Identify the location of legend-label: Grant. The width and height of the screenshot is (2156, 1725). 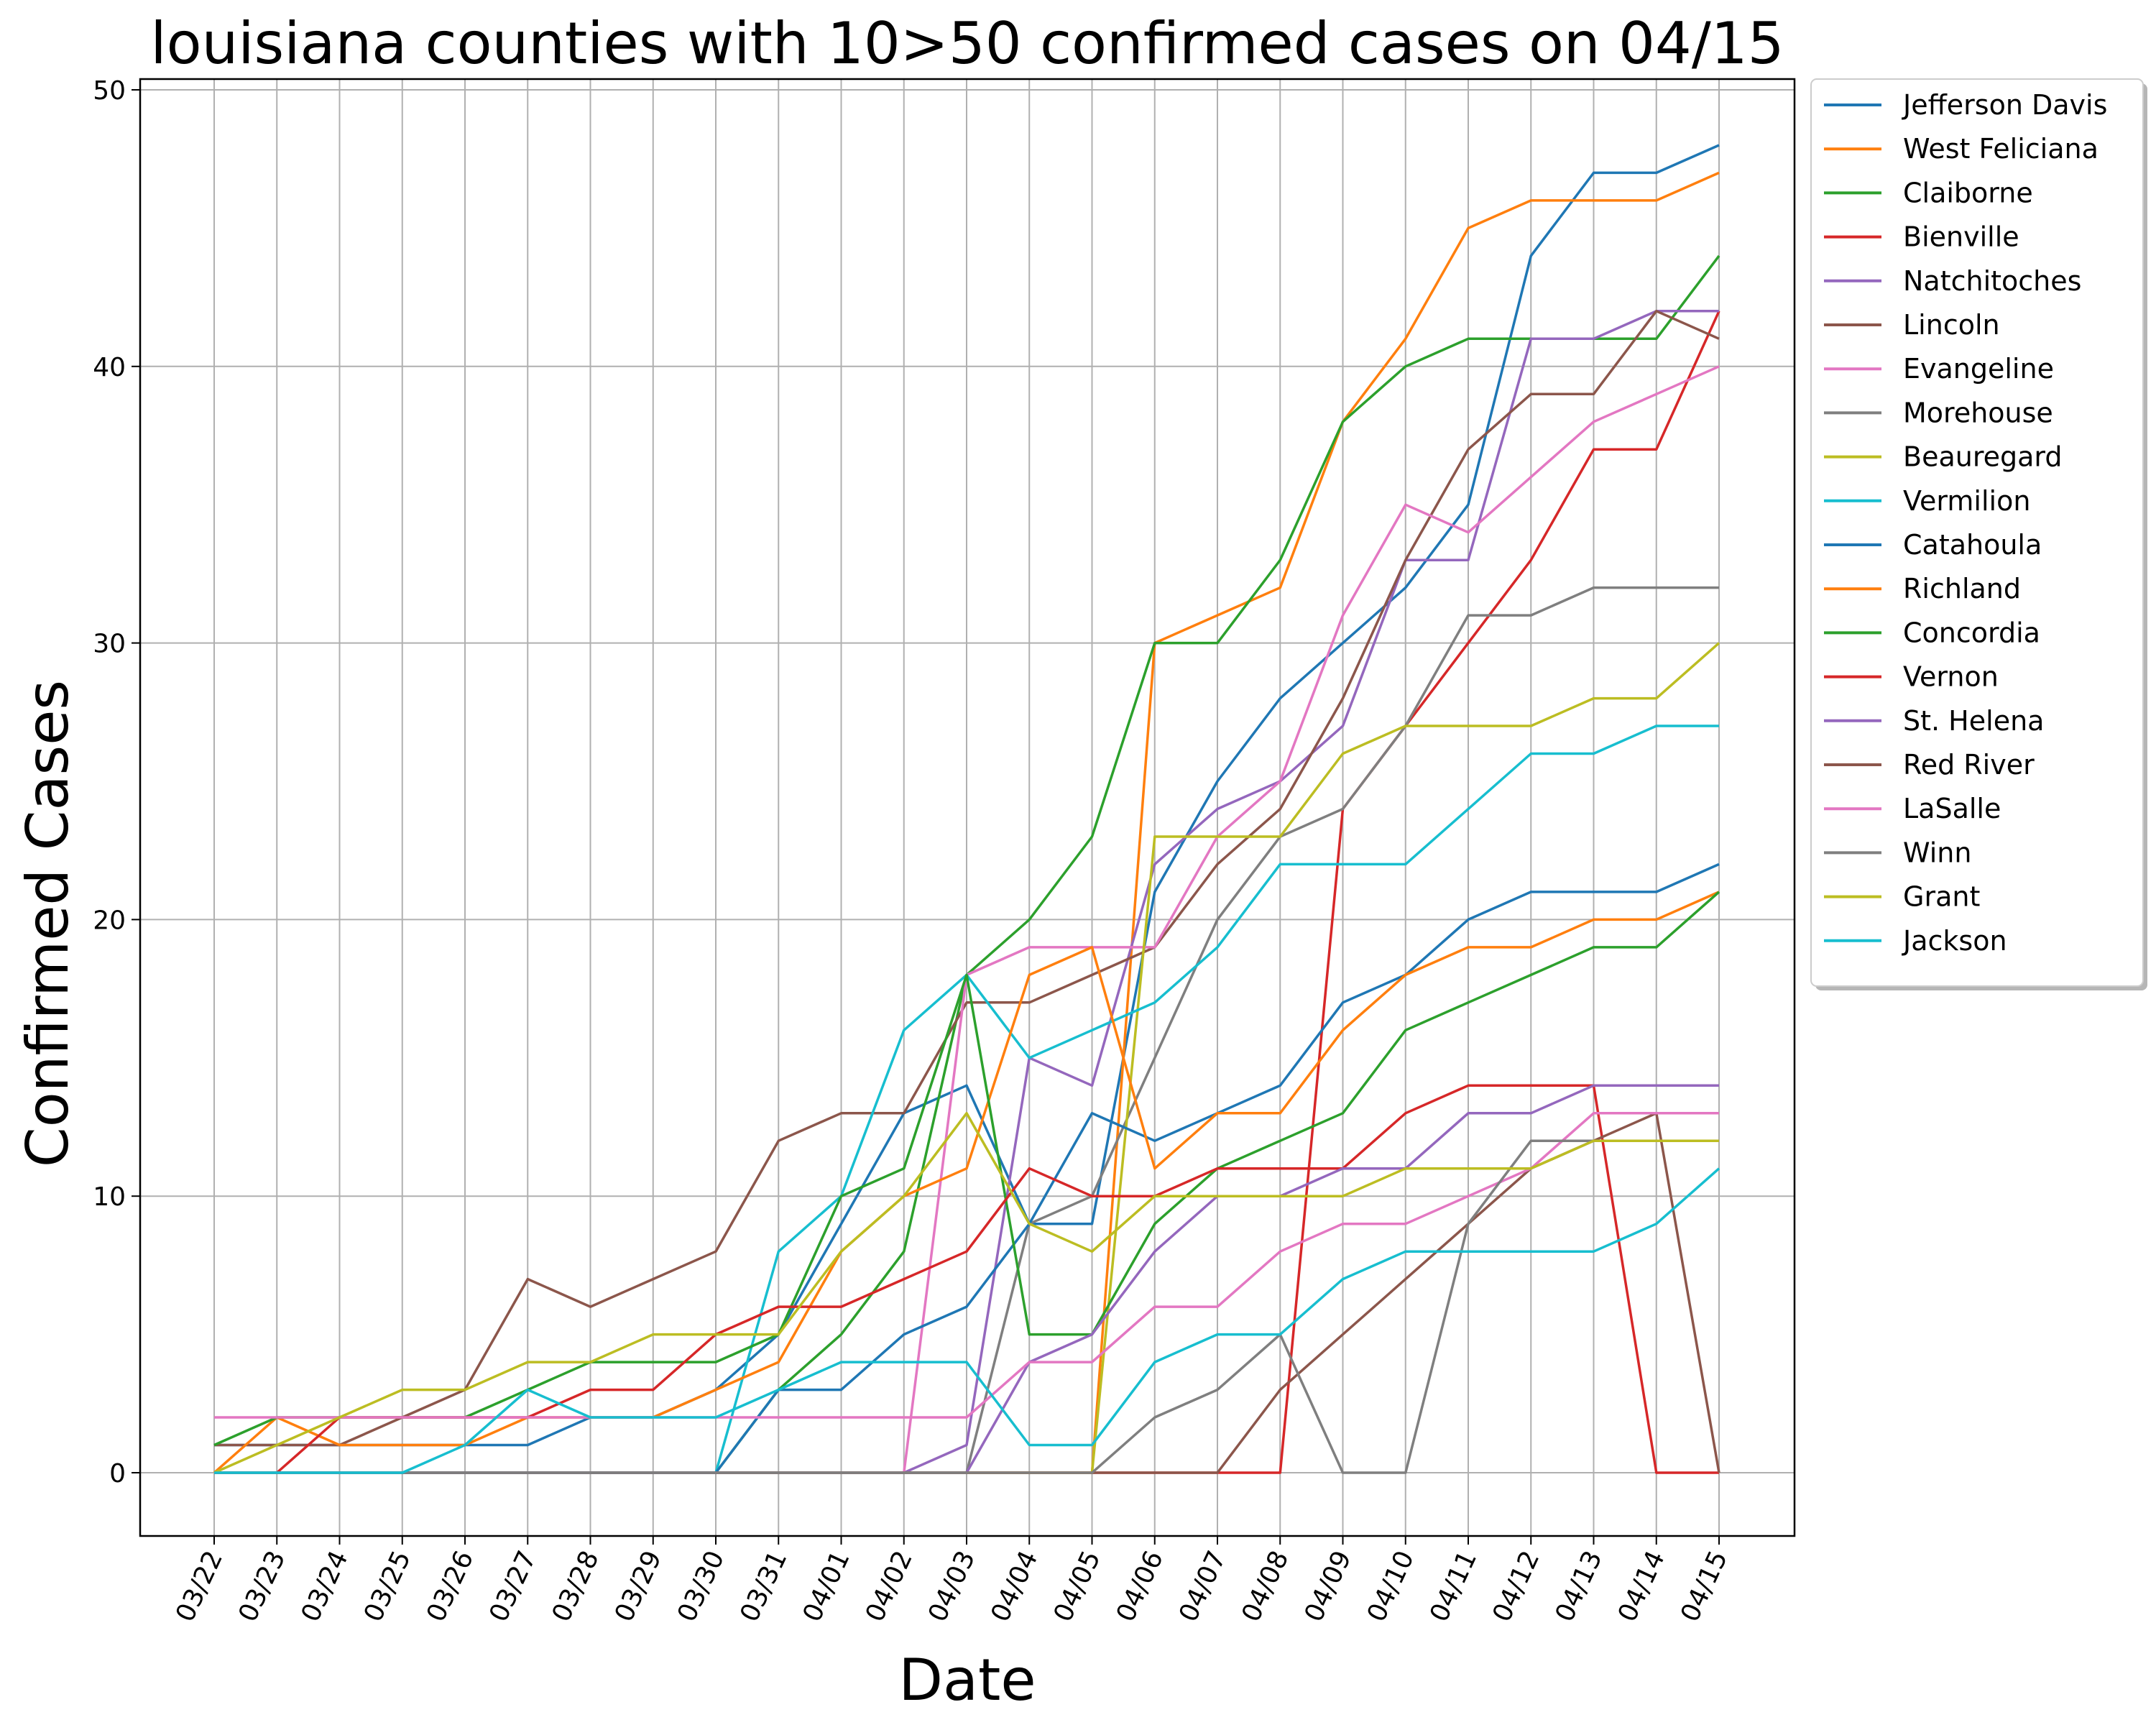
(1941, 897).